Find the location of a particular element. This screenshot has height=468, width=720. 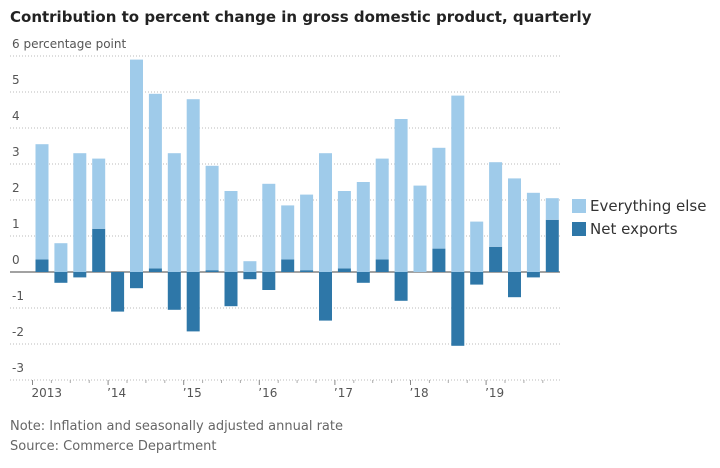

x-tick-label: ’16 is located at coordinates (267, 393).